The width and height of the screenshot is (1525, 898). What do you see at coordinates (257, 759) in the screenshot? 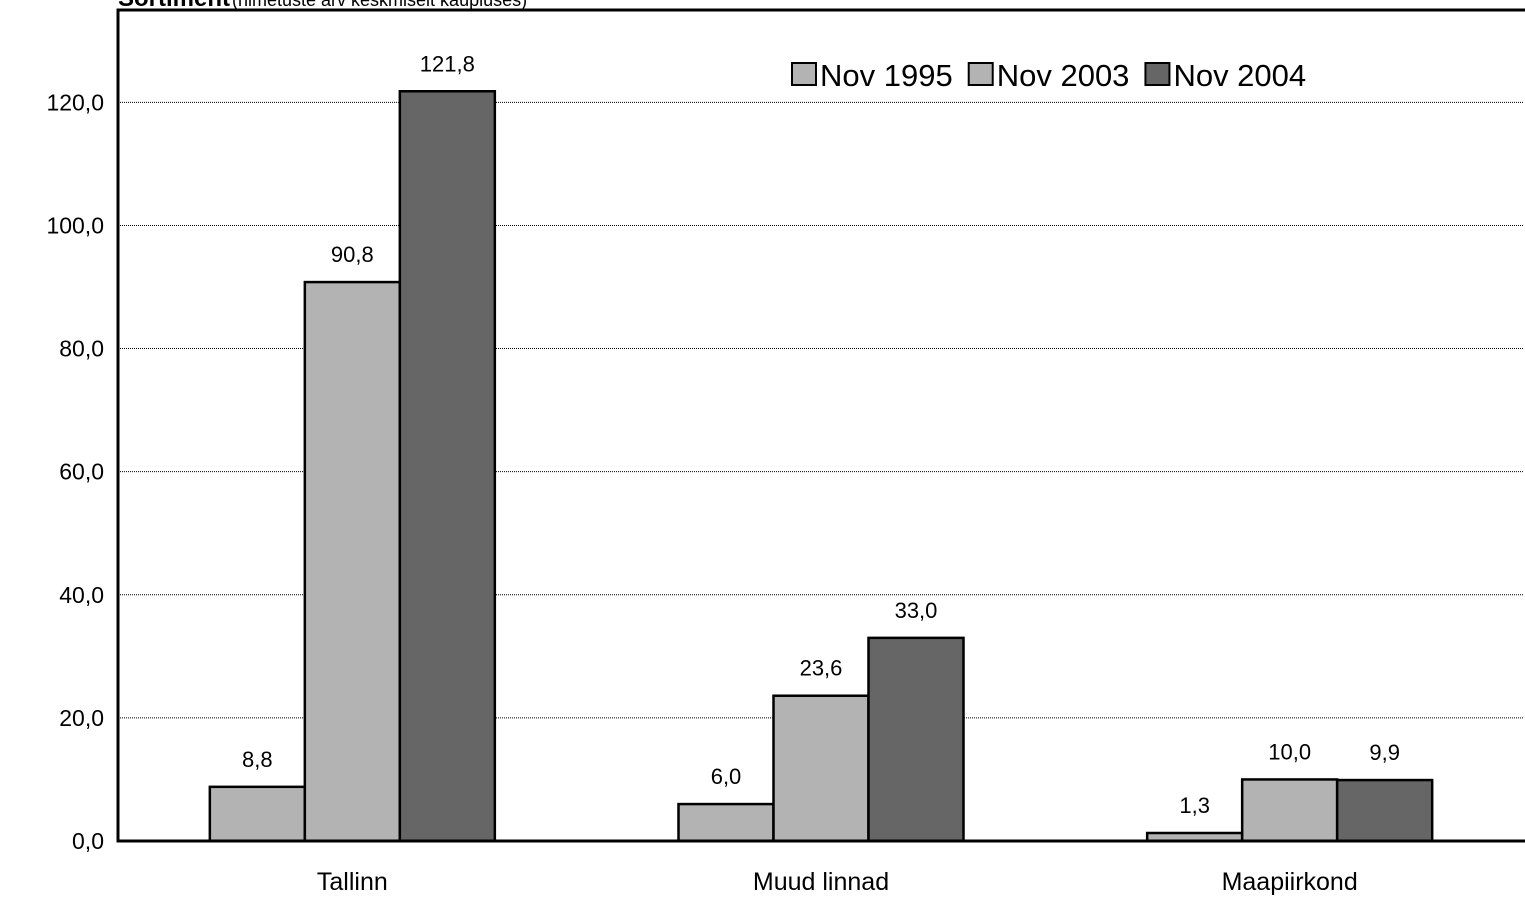
I see `data-label: 8,8` at bounding box center [257, 759].